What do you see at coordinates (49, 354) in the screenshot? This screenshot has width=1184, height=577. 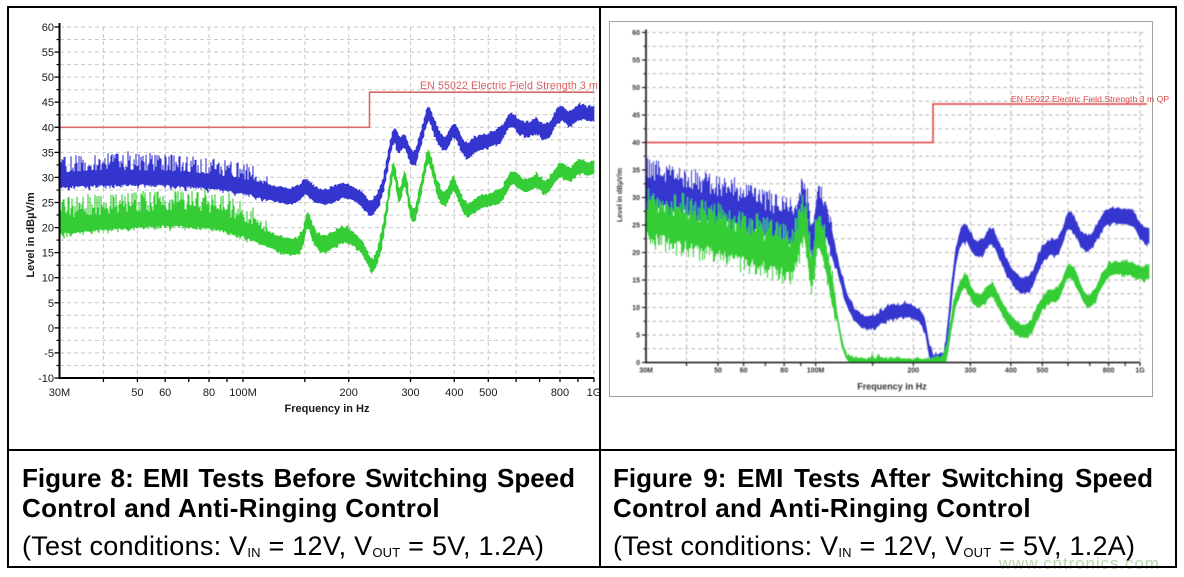 I see `svg-text: -5` at bounding box center [49, 354].